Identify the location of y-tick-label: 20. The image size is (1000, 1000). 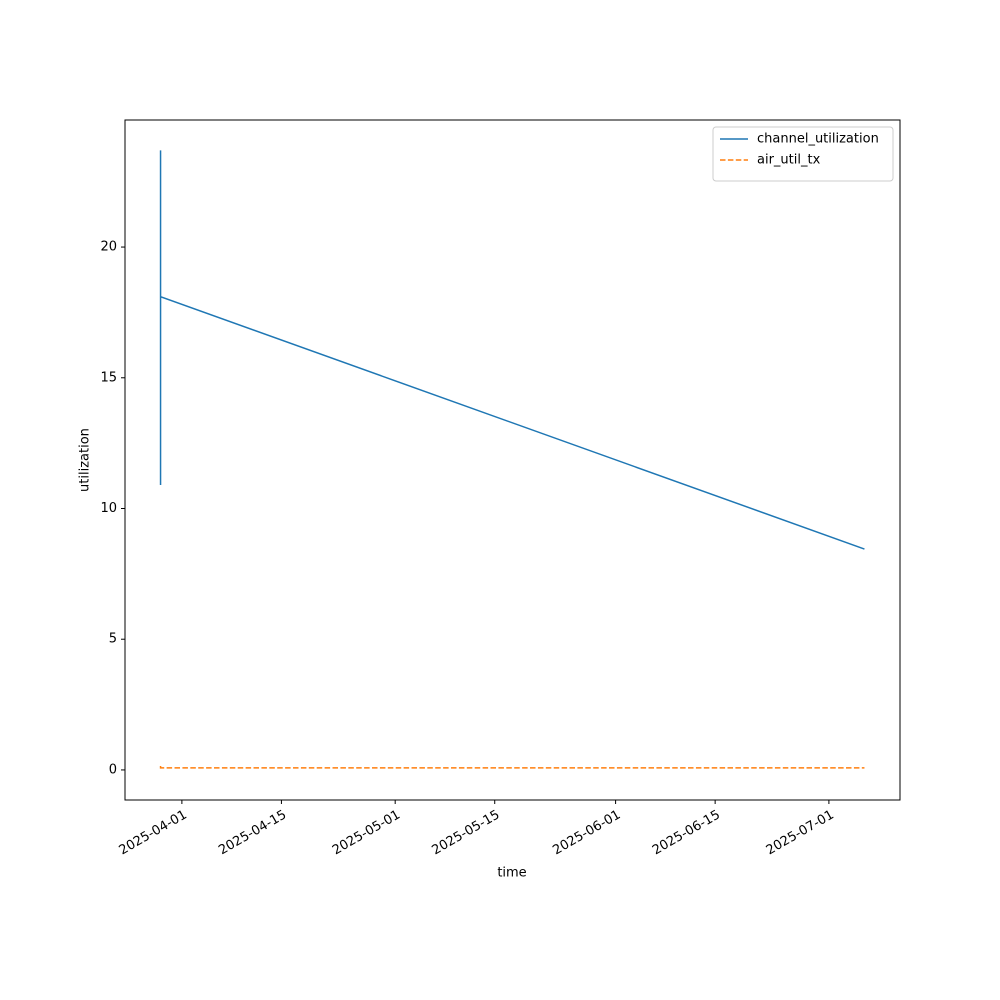
(108, 247).